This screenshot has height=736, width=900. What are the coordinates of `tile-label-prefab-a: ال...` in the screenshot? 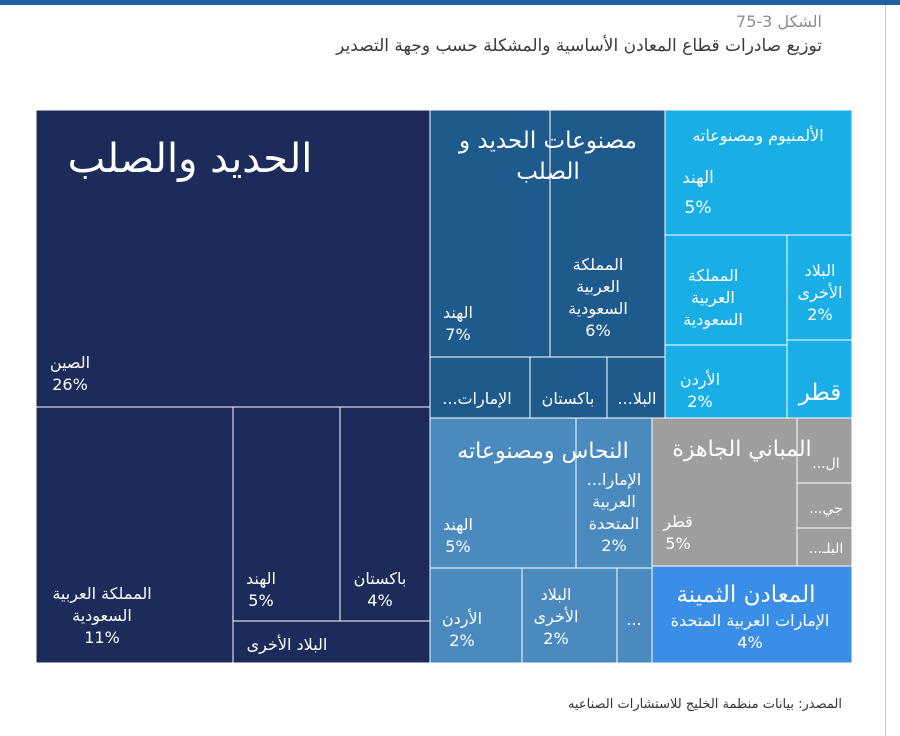 It's located at (825, 464).